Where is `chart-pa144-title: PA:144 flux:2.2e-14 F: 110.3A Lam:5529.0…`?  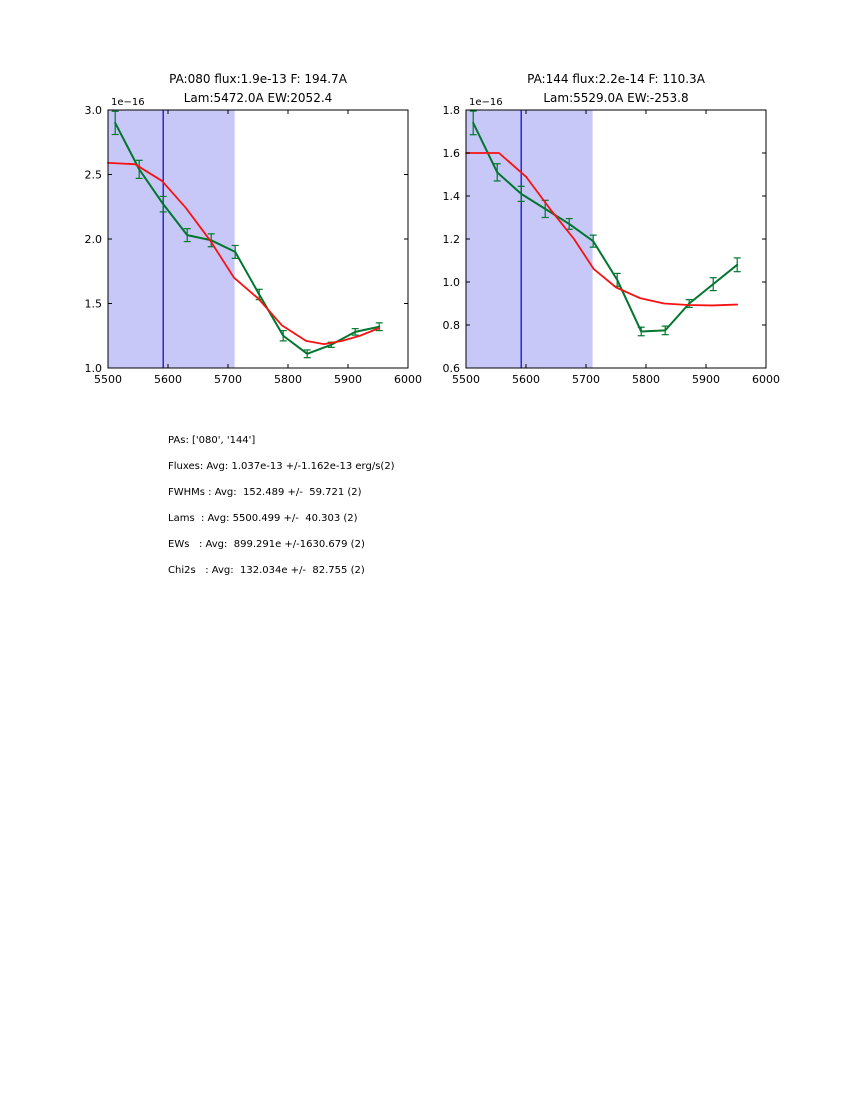 chart-pa144-title: PA:144 flux:2.2e-14 F: 110.3A Lam:5529.0… is located at coordinates (616, 89).